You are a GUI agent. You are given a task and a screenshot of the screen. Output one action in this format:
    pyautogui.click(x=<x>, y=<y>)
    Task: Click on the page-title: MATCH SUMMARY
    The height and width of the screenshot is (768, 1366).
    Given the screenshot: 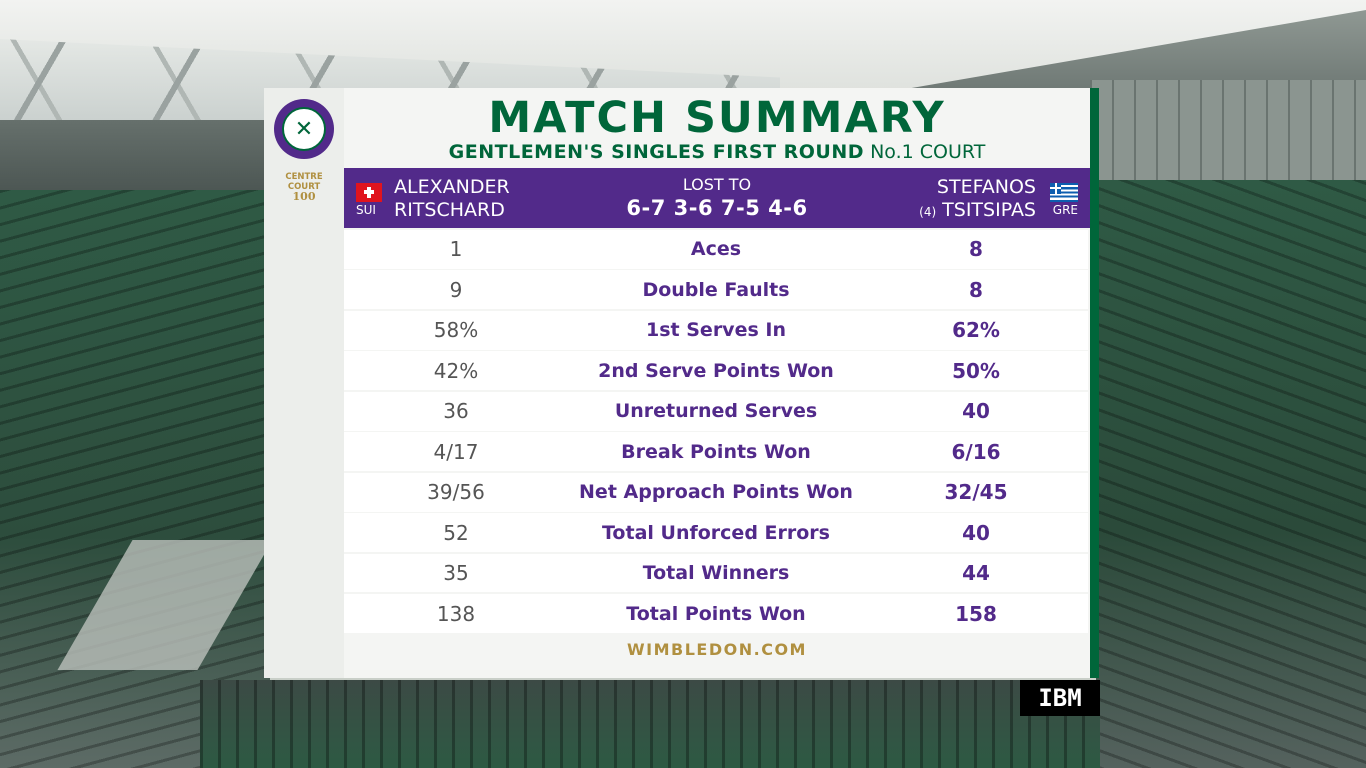 What is the action you would take?
    pyautogui.click(x=717, y=118)
    